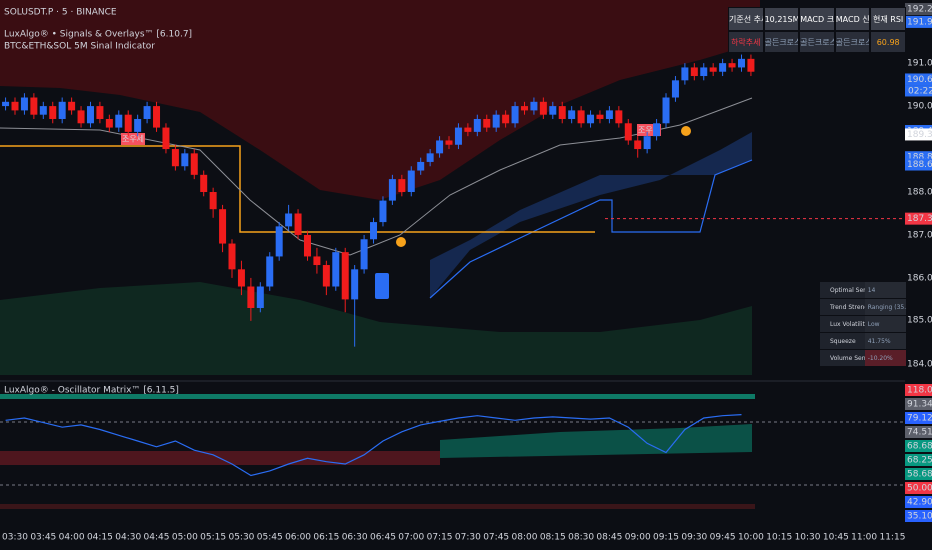 The height and width of the screenshot is (550, 932). Describe the element at coordinates (638, 538) in the screenshot. I see `x-tick-label: 09:00` at that location.